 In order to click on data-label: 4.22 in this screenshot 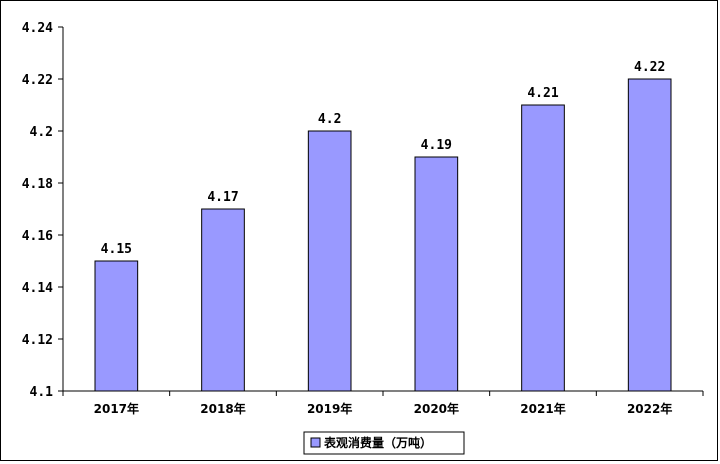, I will do `click(649, 67)`.